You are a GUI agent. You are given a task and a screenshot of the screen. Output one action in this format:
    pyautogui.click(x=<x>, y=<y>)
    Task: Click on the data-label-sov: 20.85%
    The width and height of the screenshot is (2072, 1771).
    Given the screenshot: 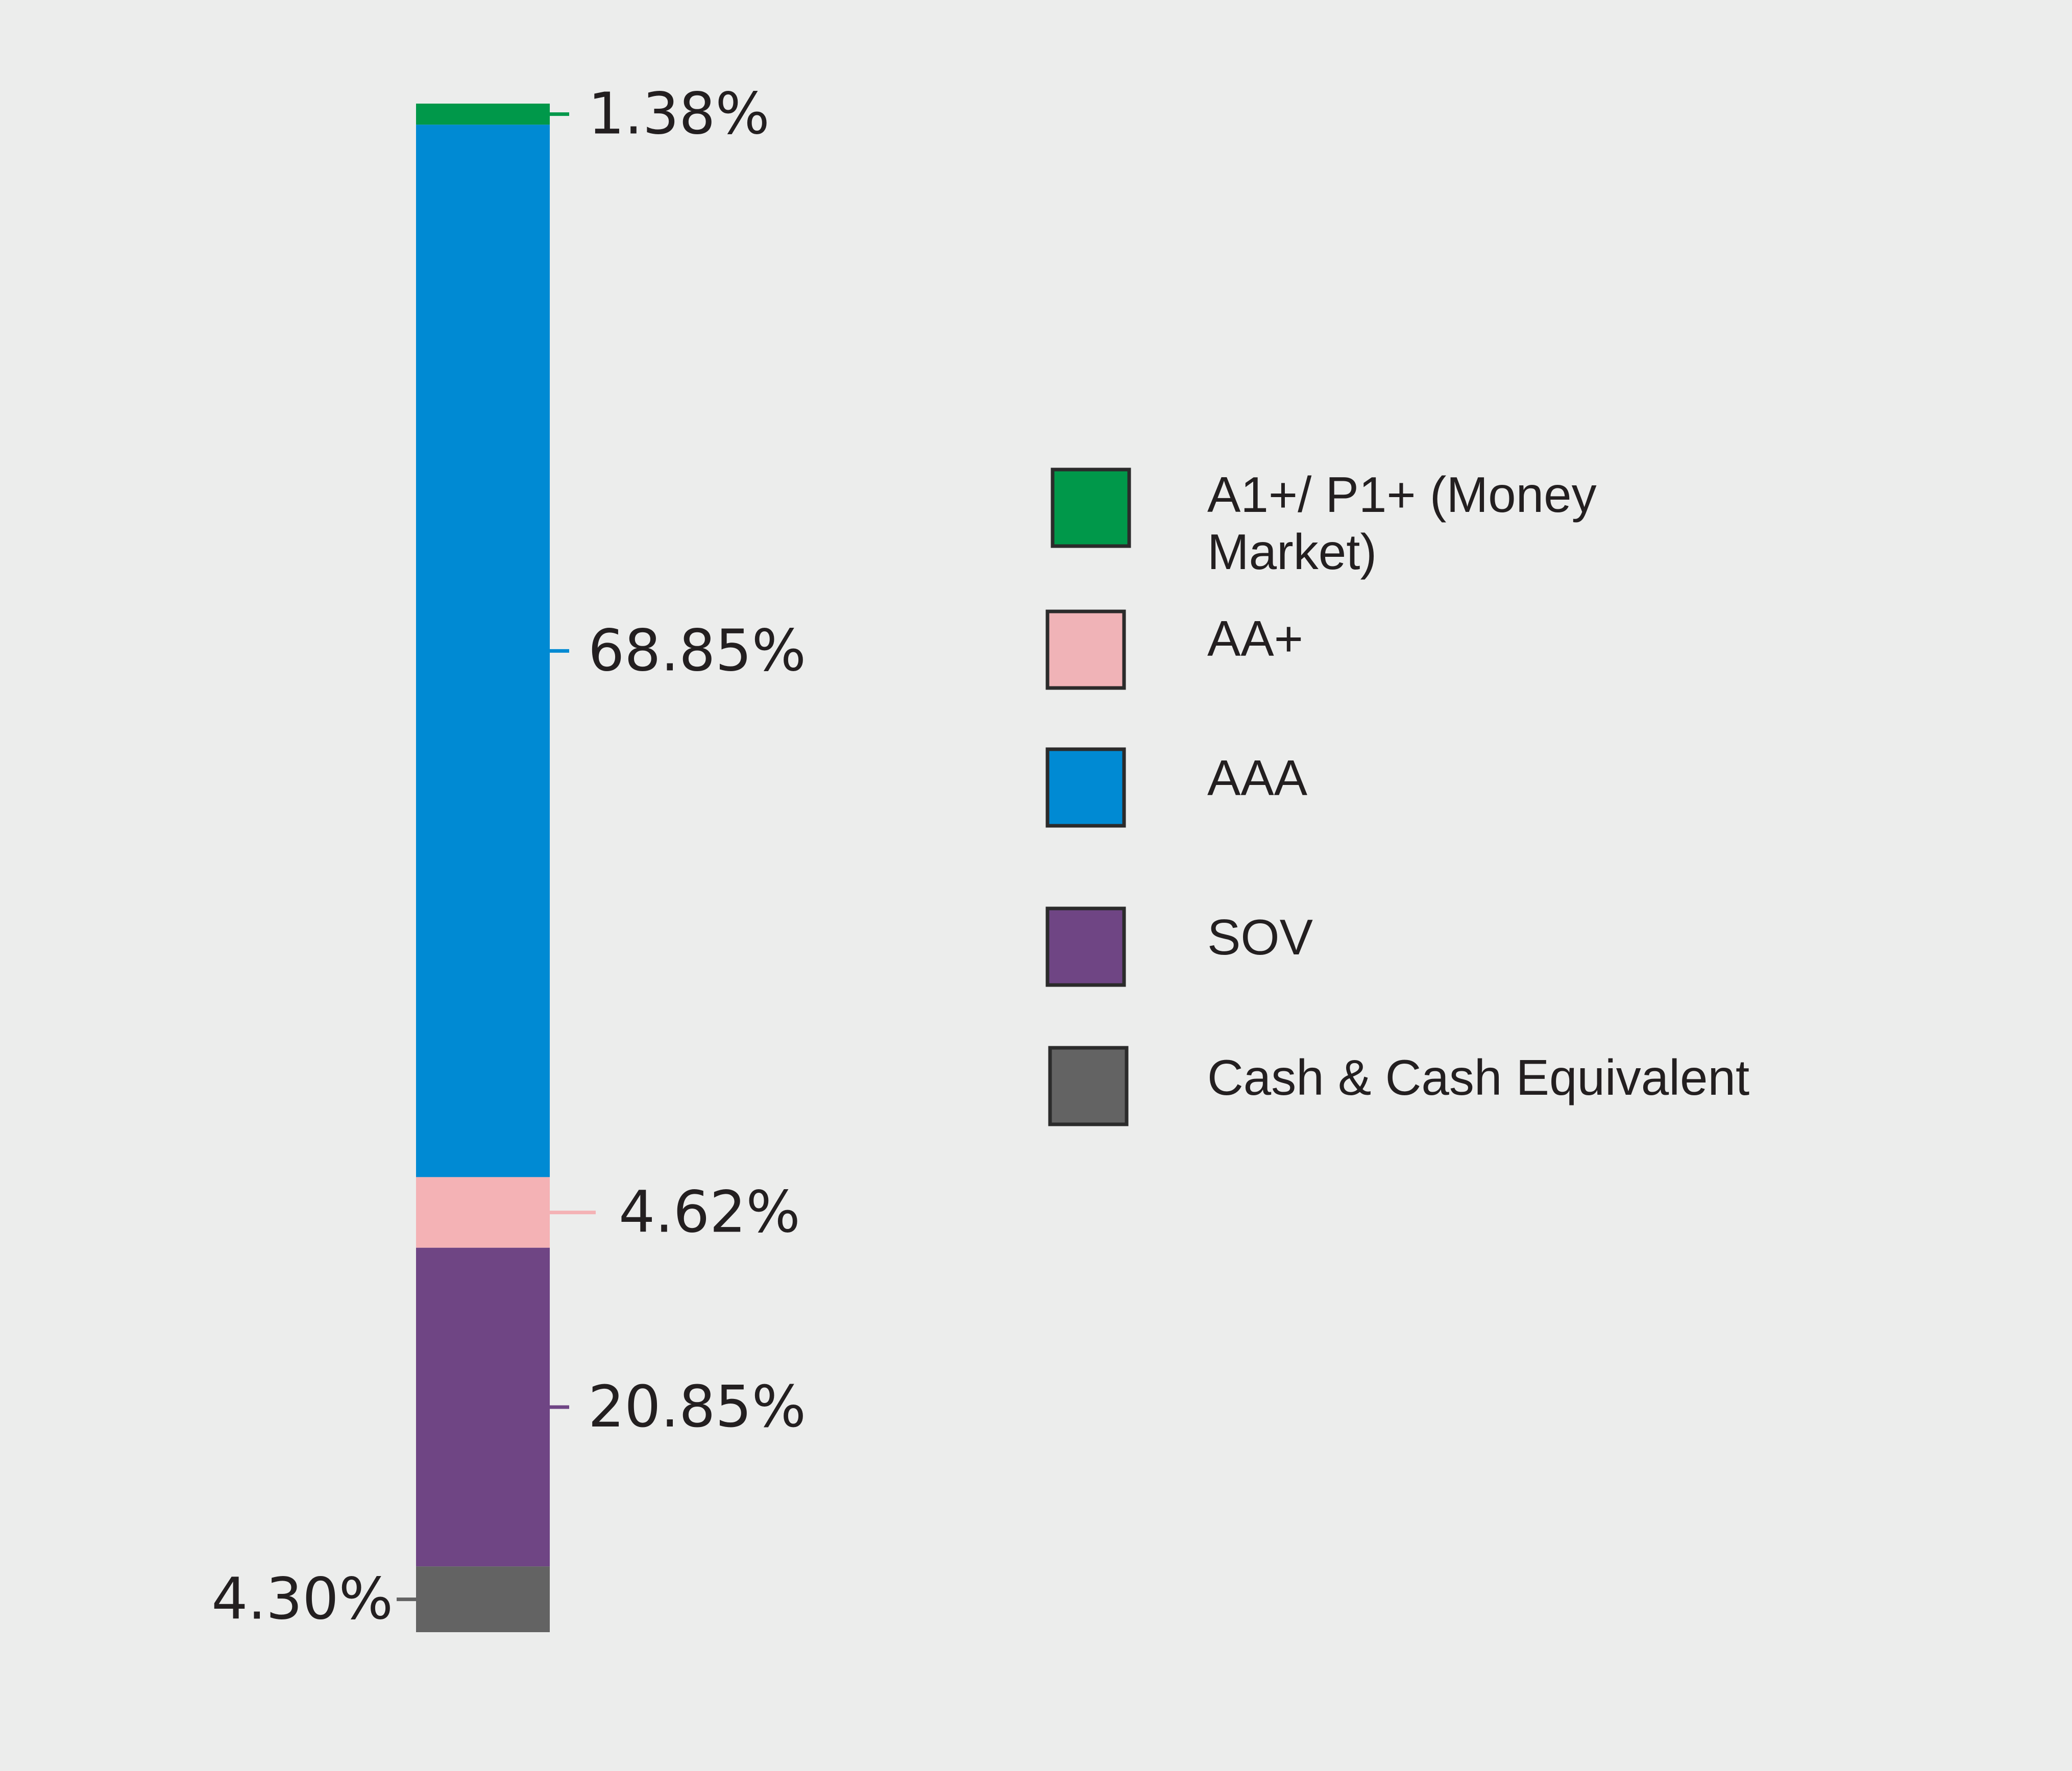 What is the action you would take?
    pyautogui.click(x=697, y=1407)
    